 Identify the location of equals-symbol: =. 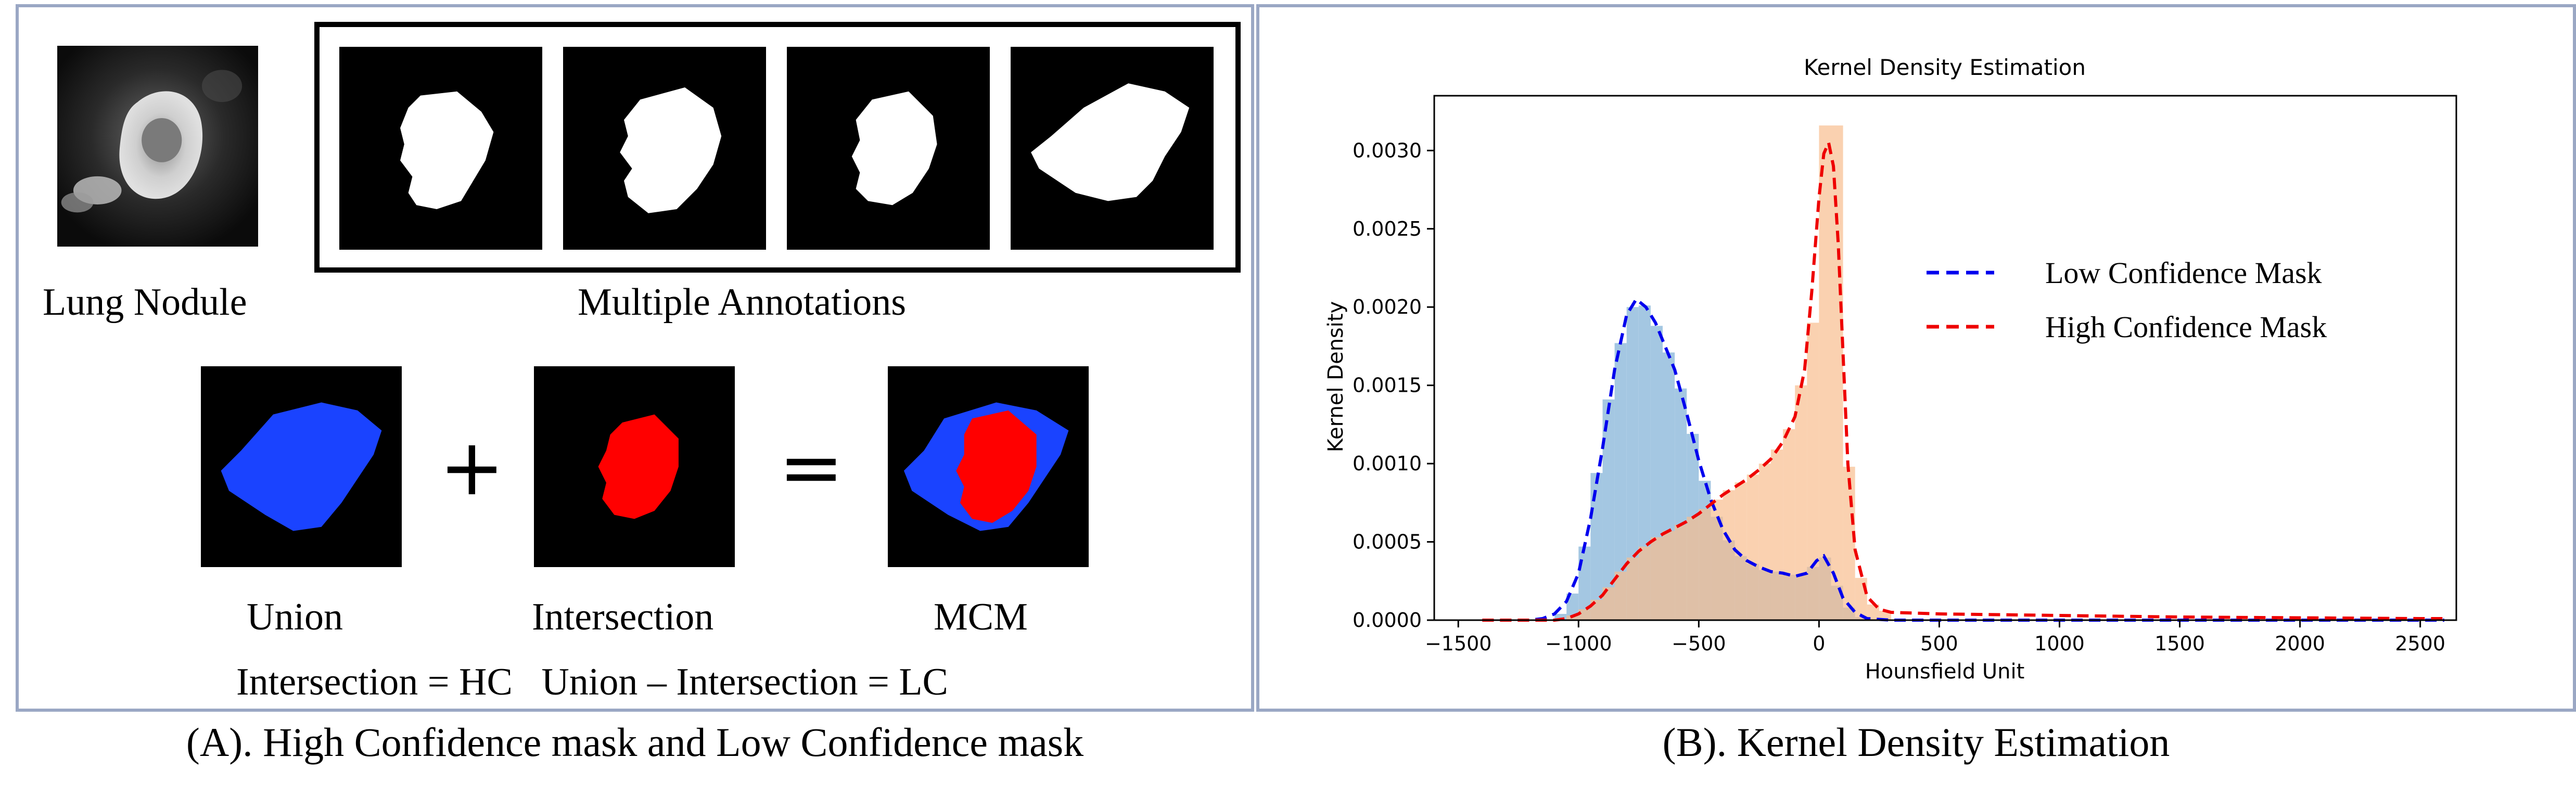
(811, 467).